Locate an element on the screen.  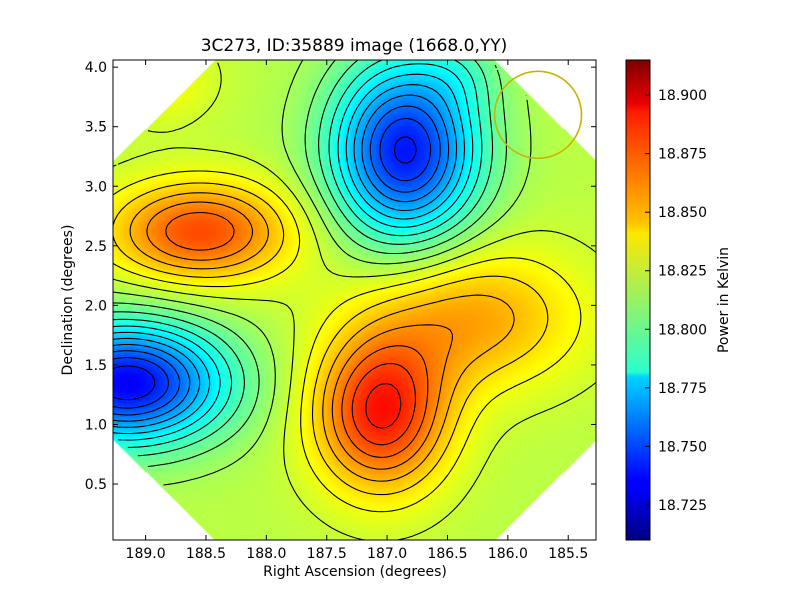
y-tick-label: 1.5 is located at coordinates (96, 366).